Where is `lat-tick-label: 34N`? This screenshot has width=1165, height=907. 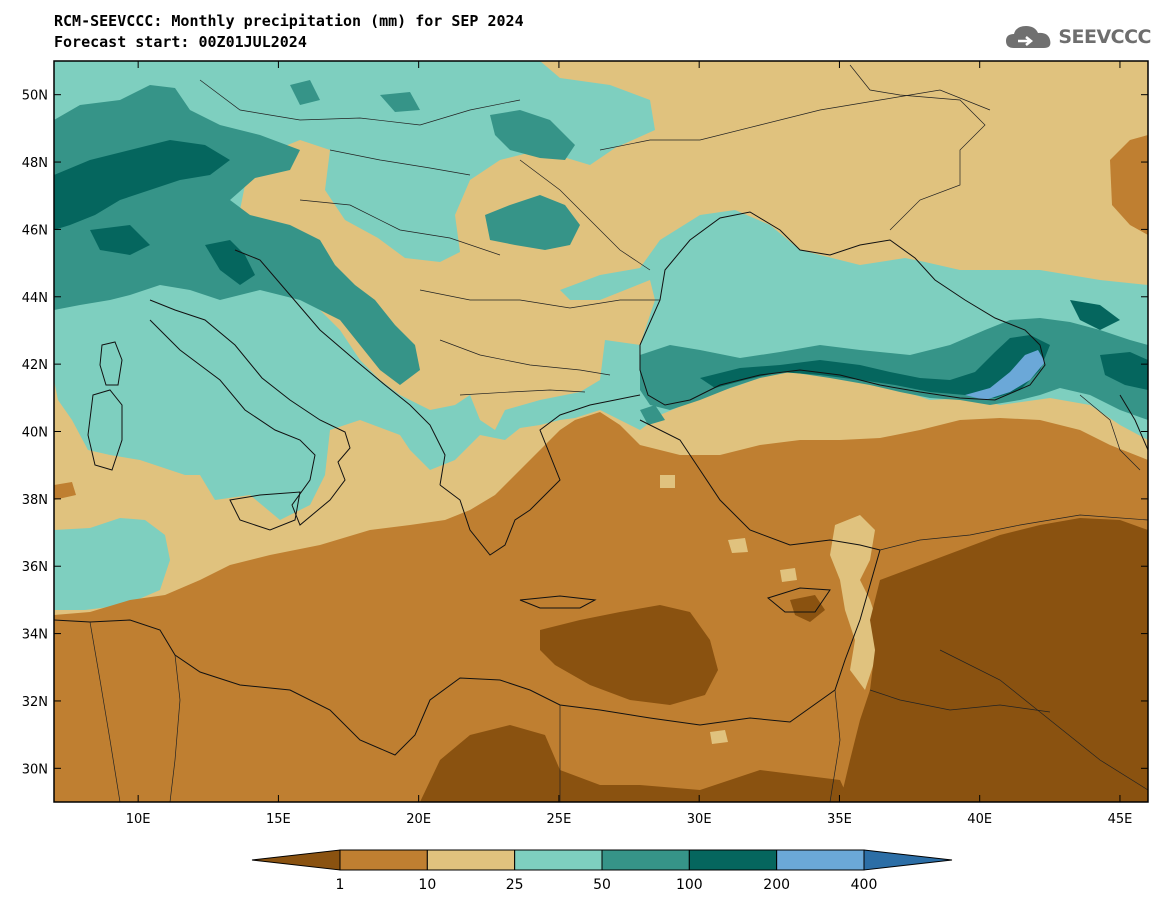 lat-tick-label: 34N is located at coordinates (35, 635).